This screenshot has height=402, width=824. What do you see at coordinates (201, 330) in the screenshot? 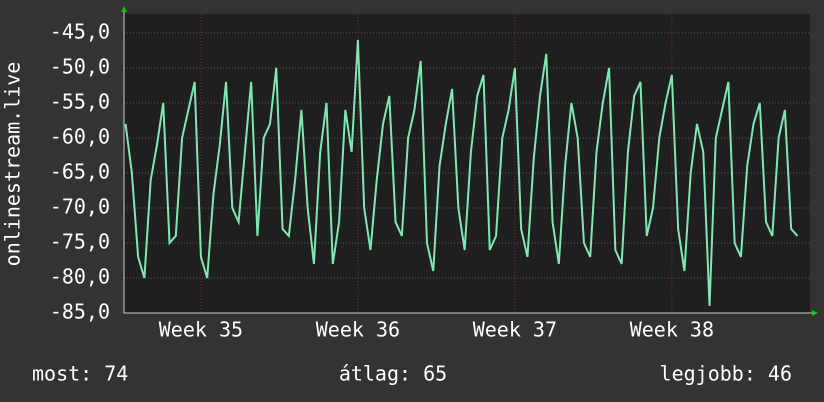
I see `x-tick-label: Week 35` at bounding box center [201, 330].